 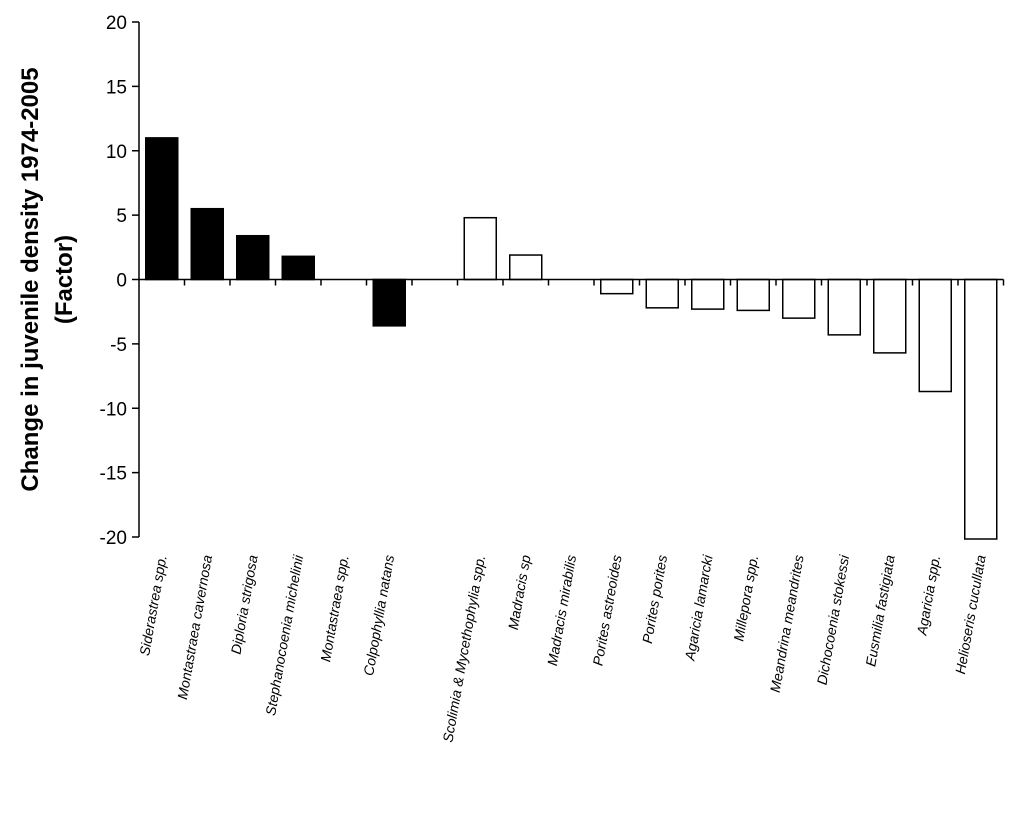 I want to click on x-tick-label: Millepora spp., so click(x=745, y=598).